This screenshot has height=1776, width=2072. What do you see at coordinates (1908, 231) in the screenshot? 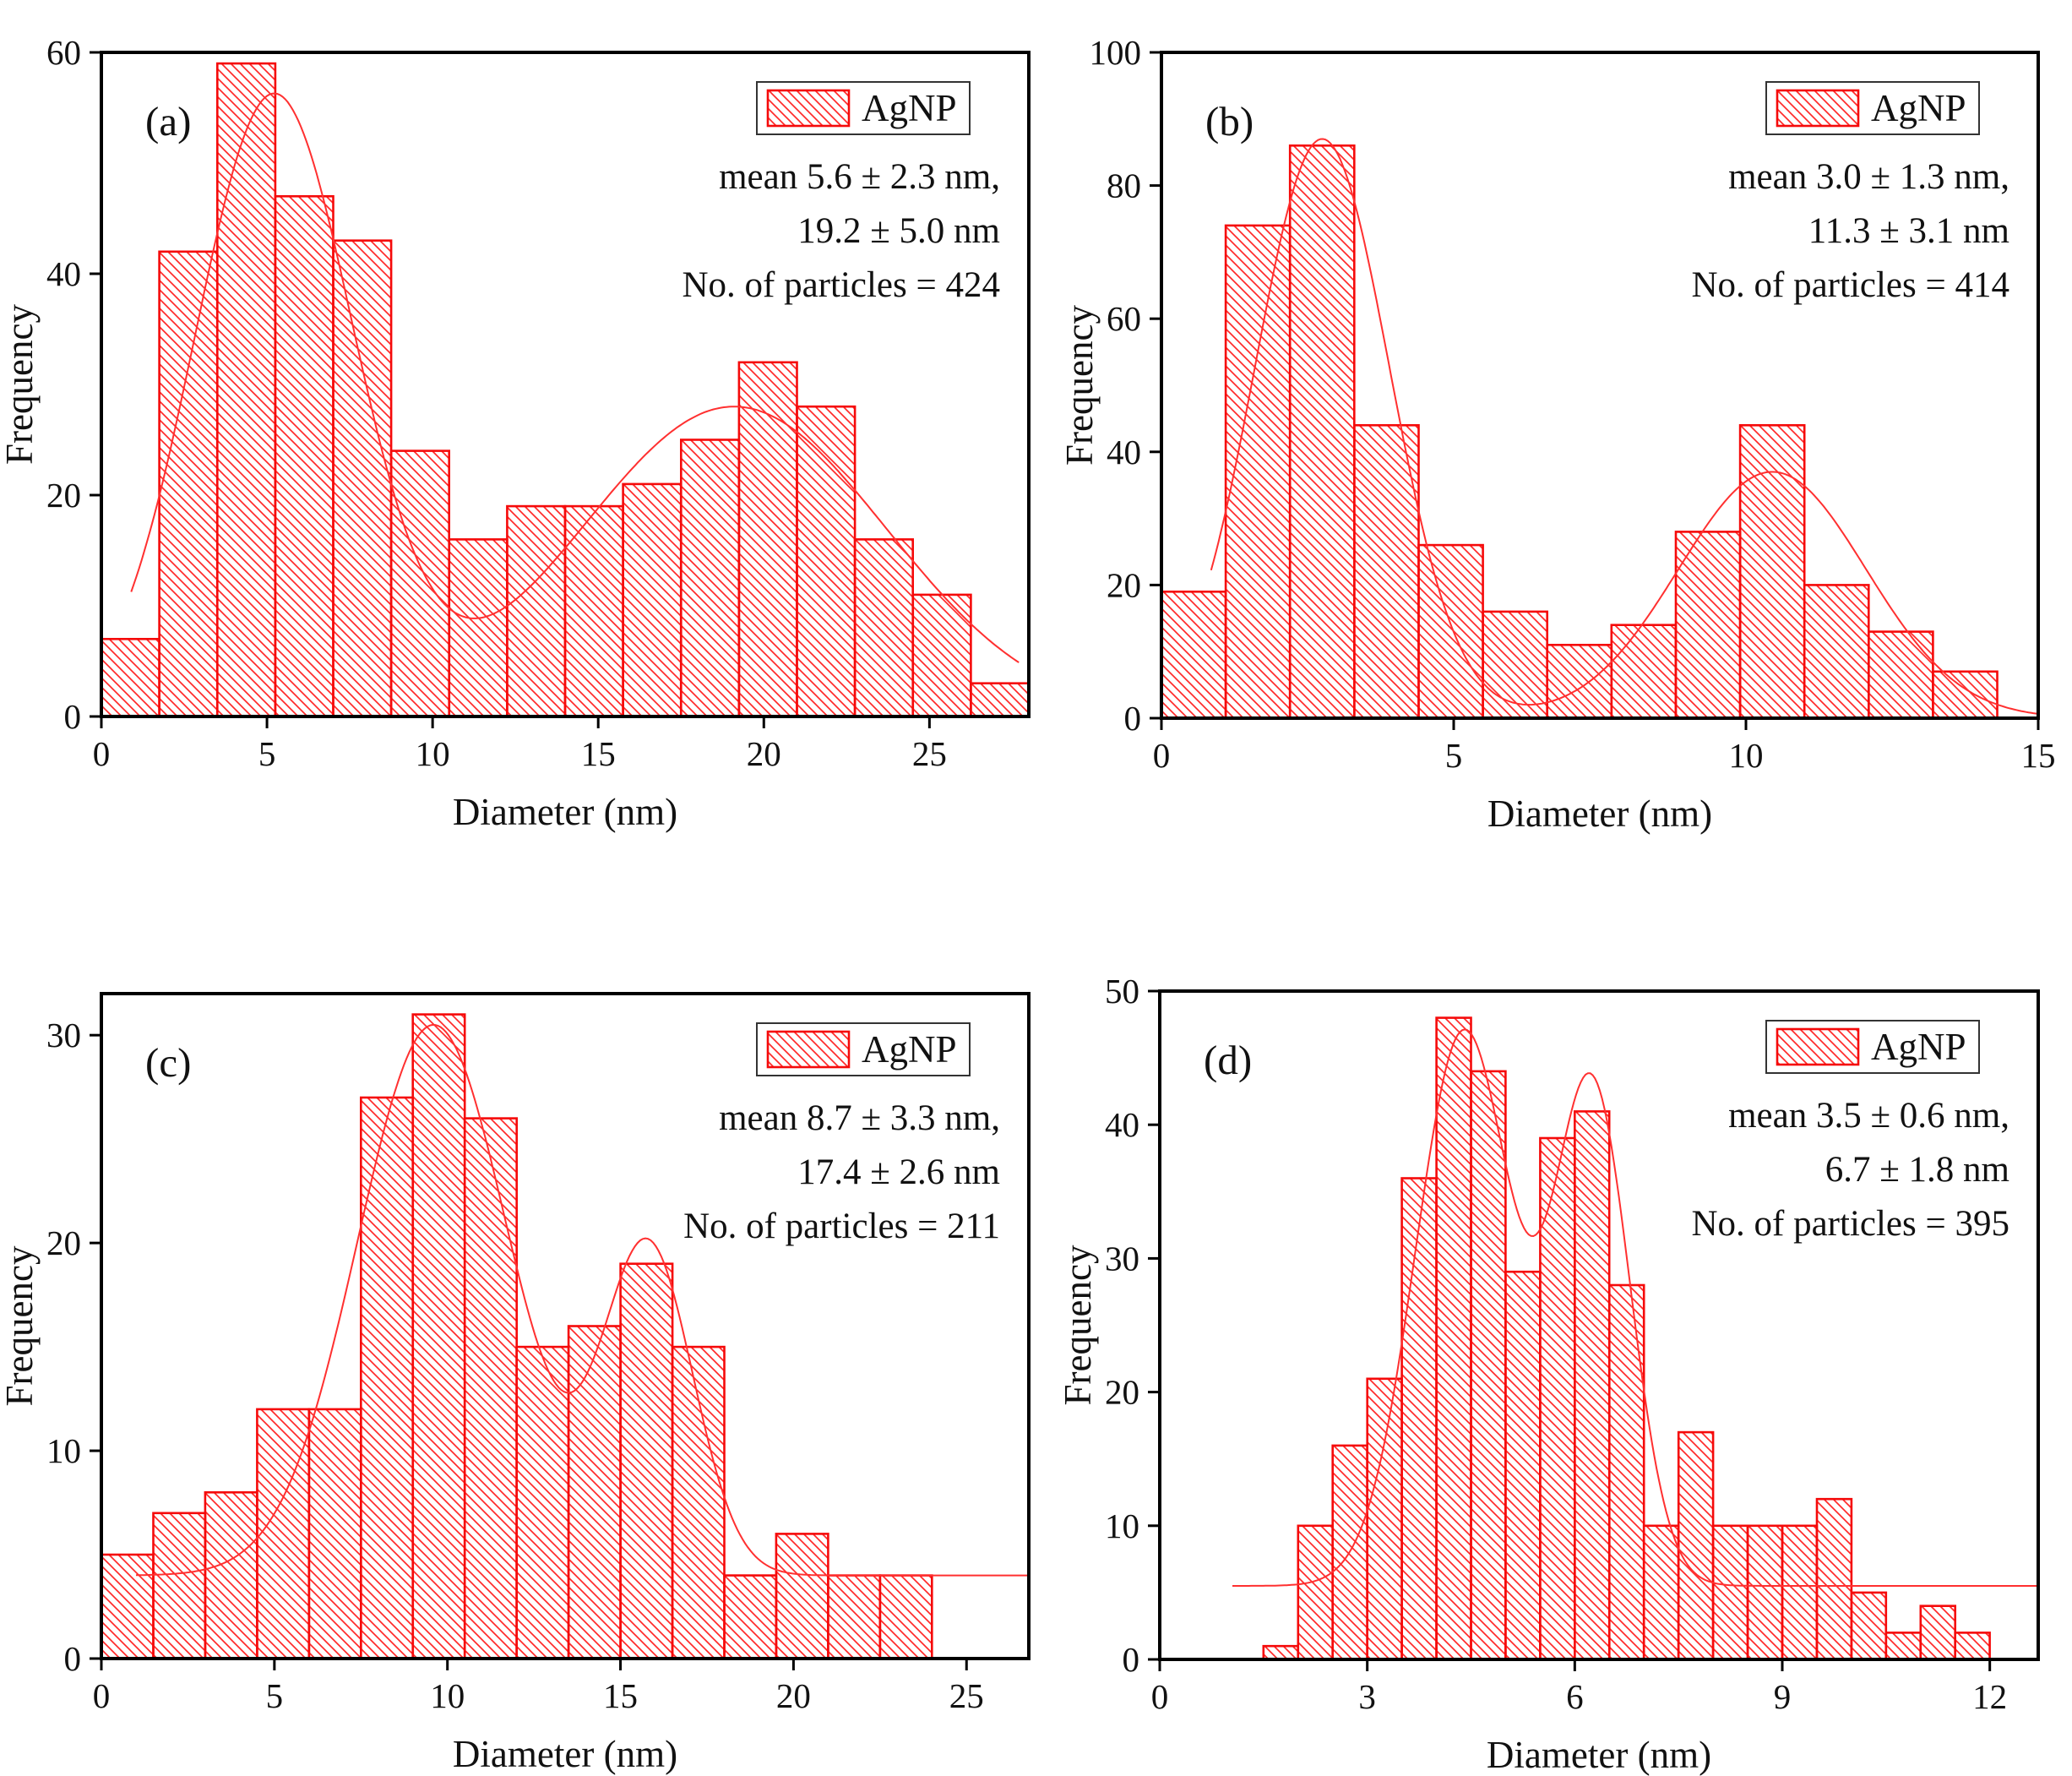
I see `stats-annotation-line: 11.3 ± 3.1 nm` at bounding box center [1908, 231].